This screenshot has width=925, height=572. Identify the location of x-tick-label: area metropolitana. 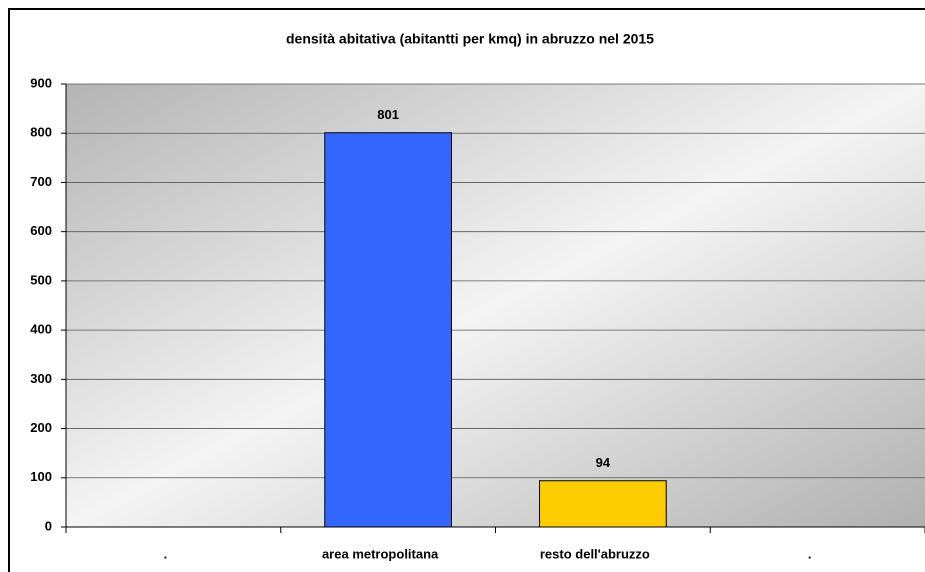
(380, 553).